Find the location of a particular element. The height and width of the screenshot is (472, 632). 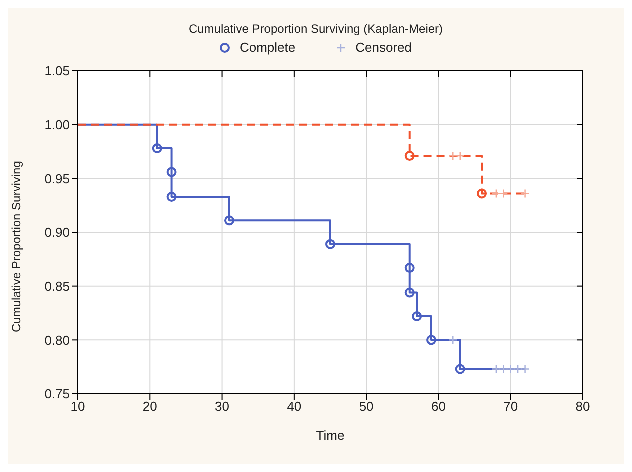

y-tick-label: 0.80 is located at coordinates (57, 340).